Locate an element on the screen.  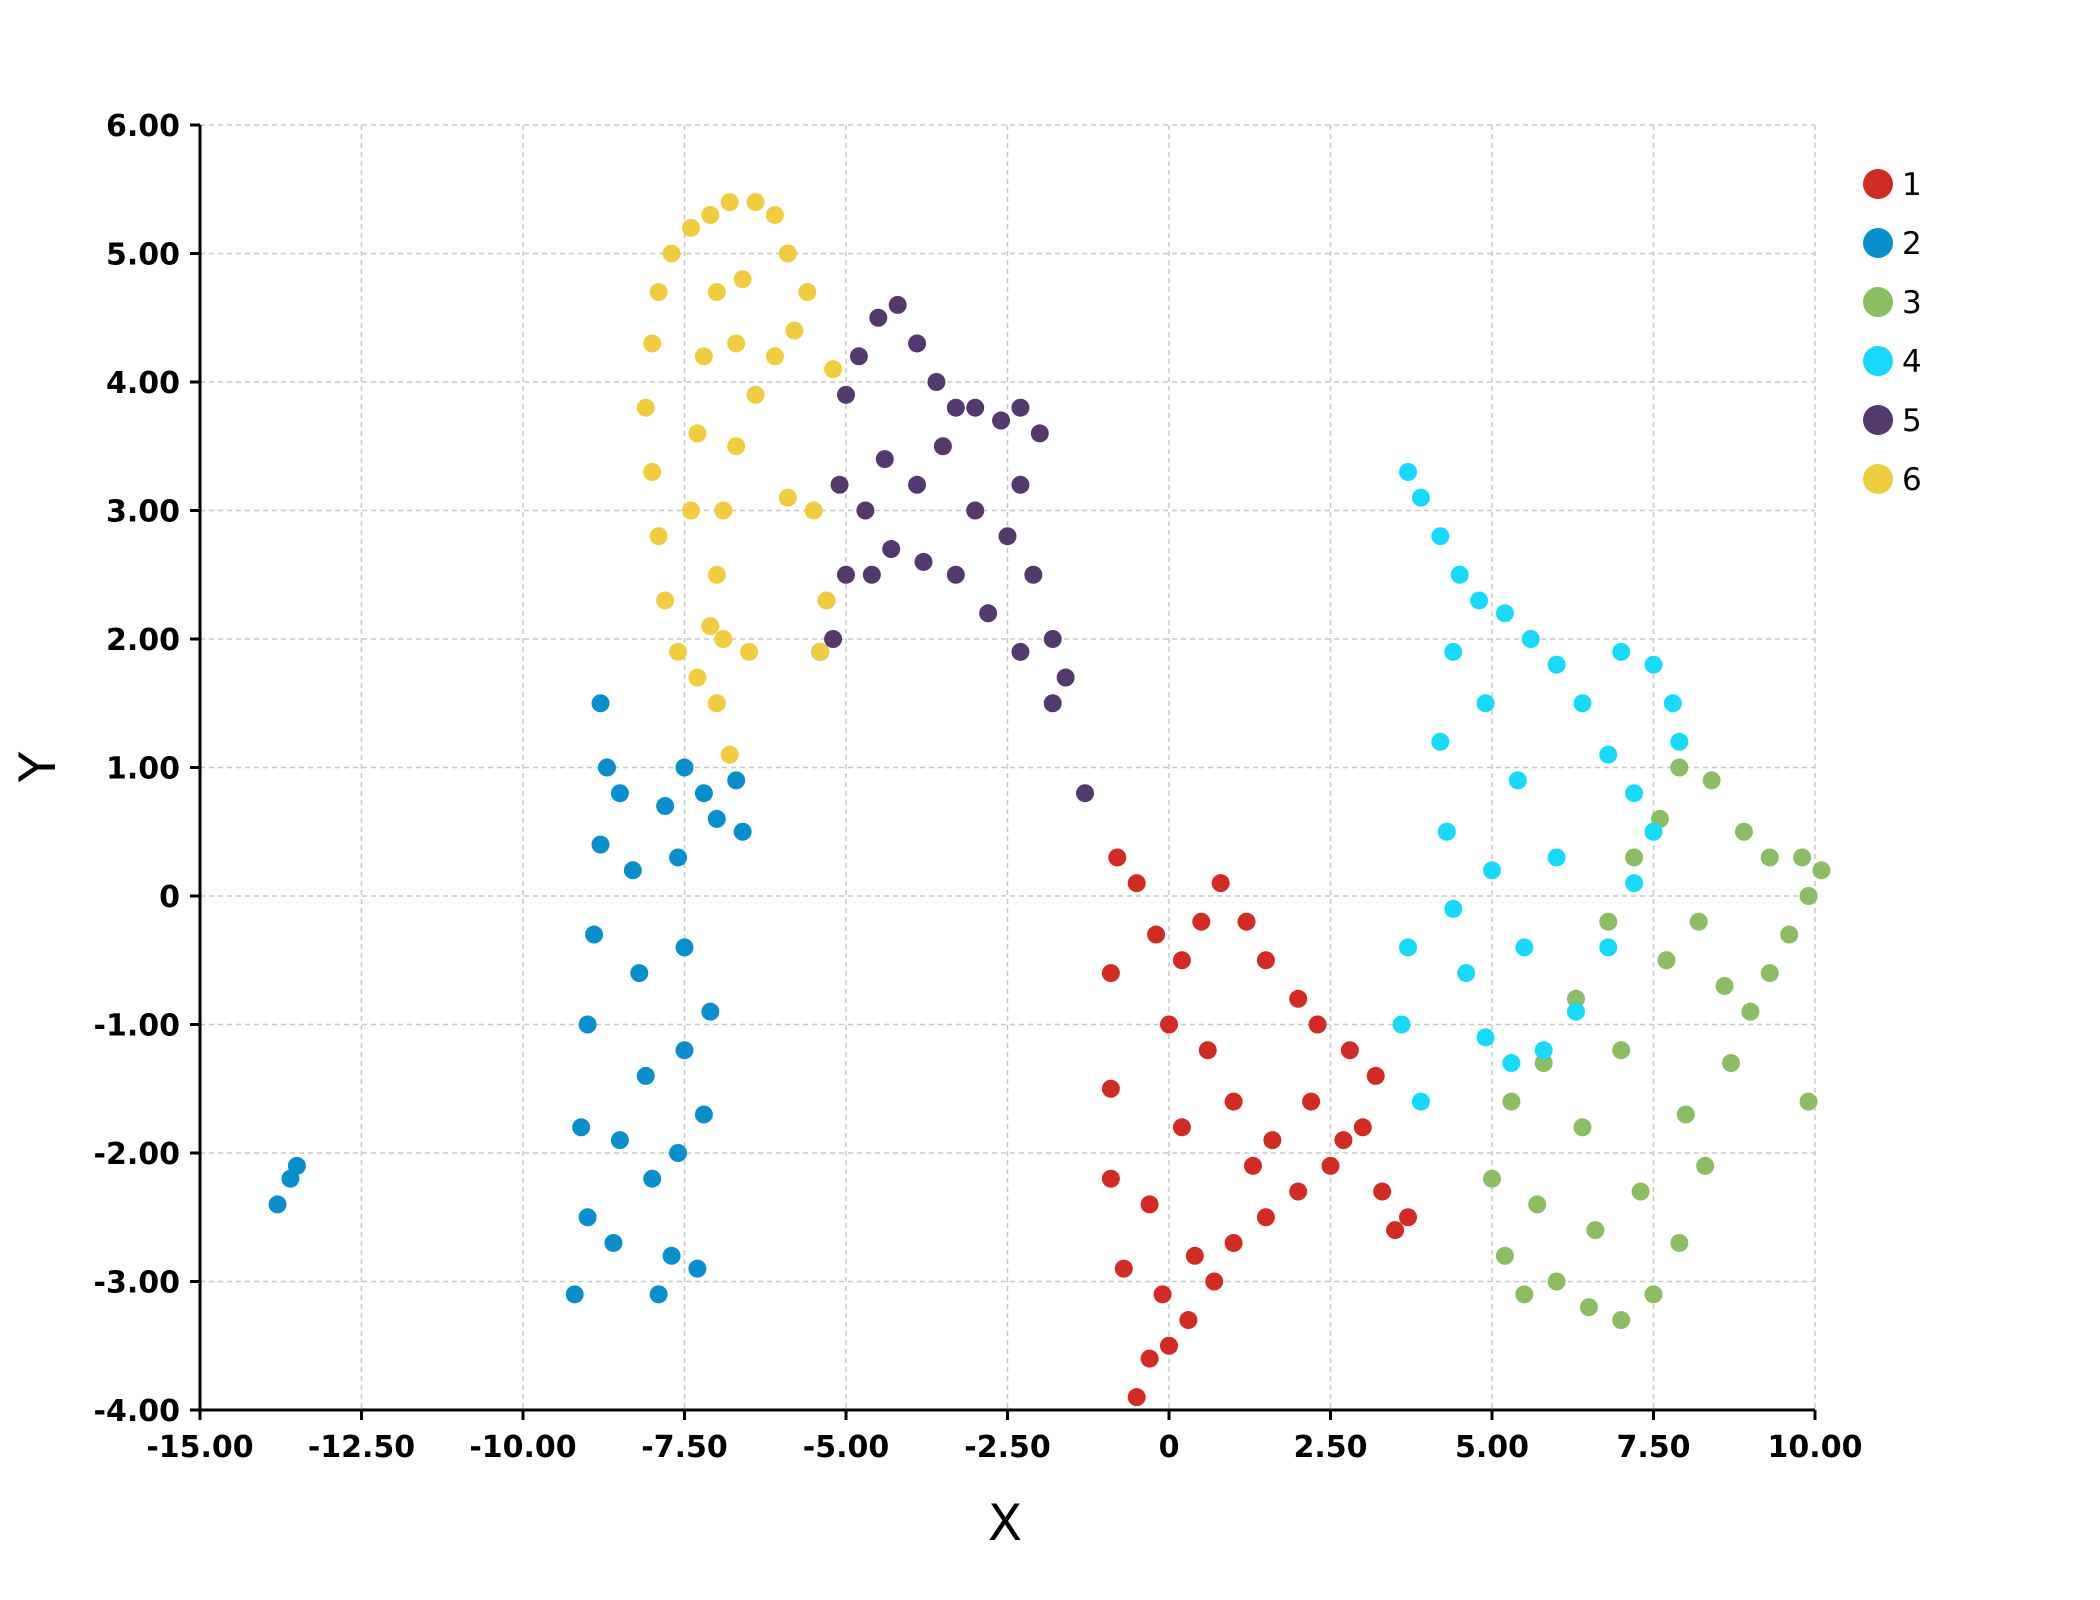
x-tick-label: 2.50 is located at coordinates (1330, 1447).